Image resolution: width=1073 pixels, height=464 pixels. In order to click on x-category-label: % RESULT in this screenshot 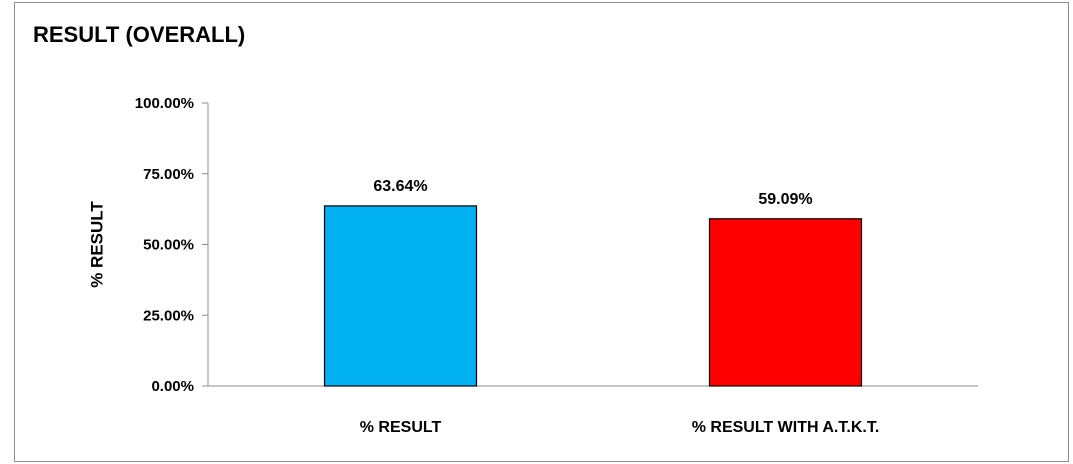, I will do `click(401, 427)`.